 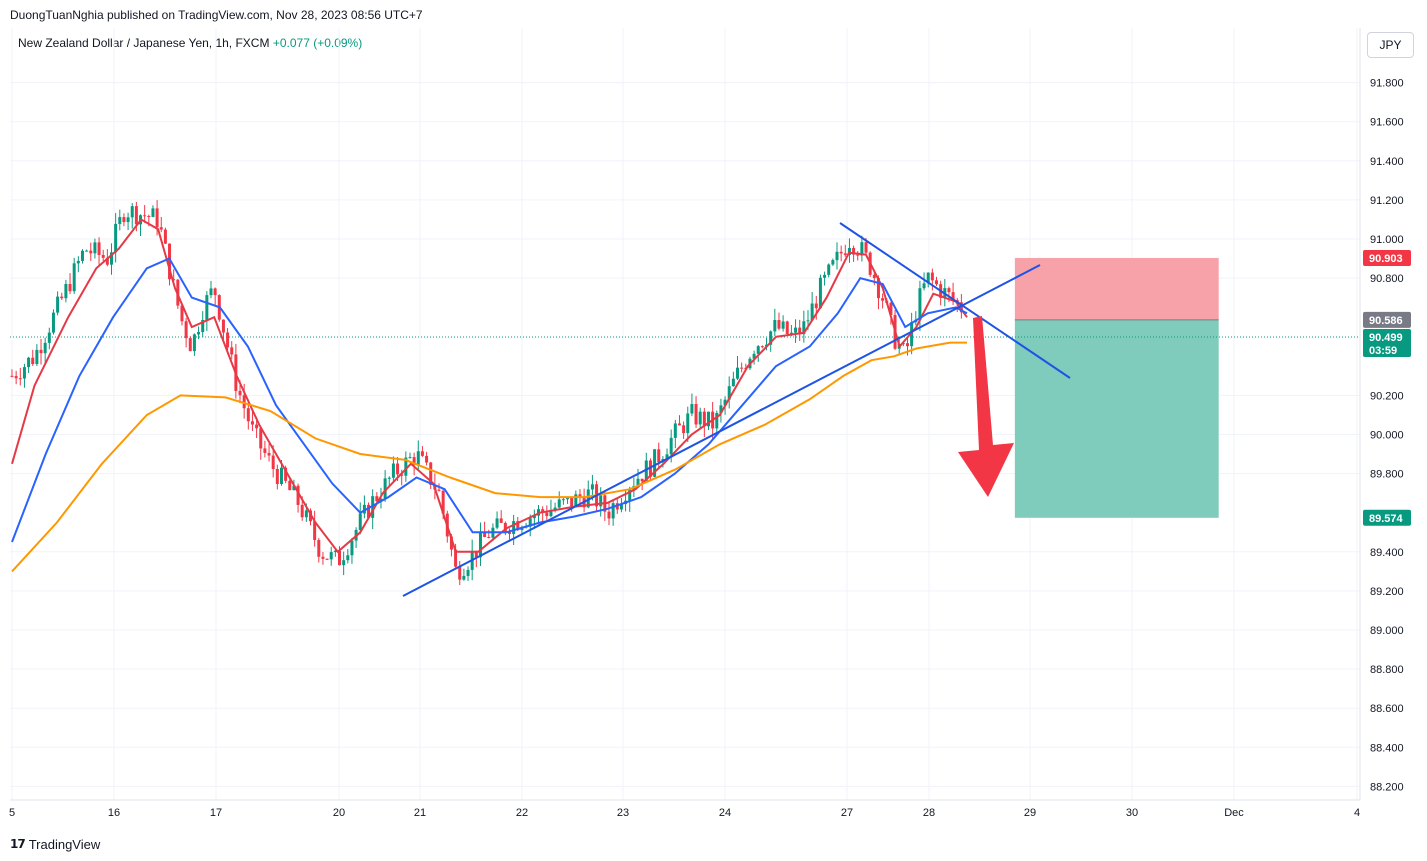 What do you see at coordinates (1390, 45) in the screenshot?
I see `currency-button: JPY` at bounding box center [1390, 45].